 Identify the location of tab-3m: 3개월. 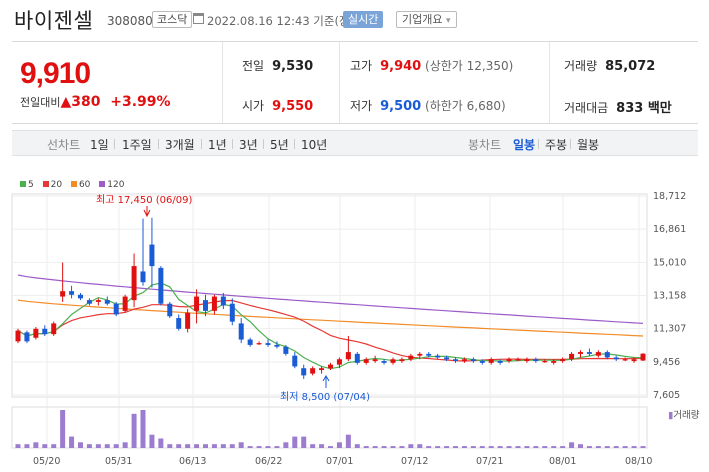
(180, 145).